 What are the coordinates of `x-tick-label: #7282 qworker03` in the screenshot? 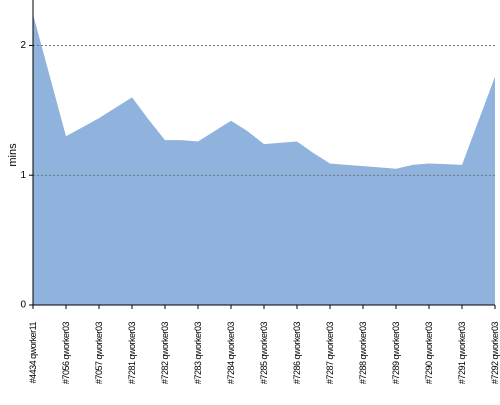 It's located at (165, 353).